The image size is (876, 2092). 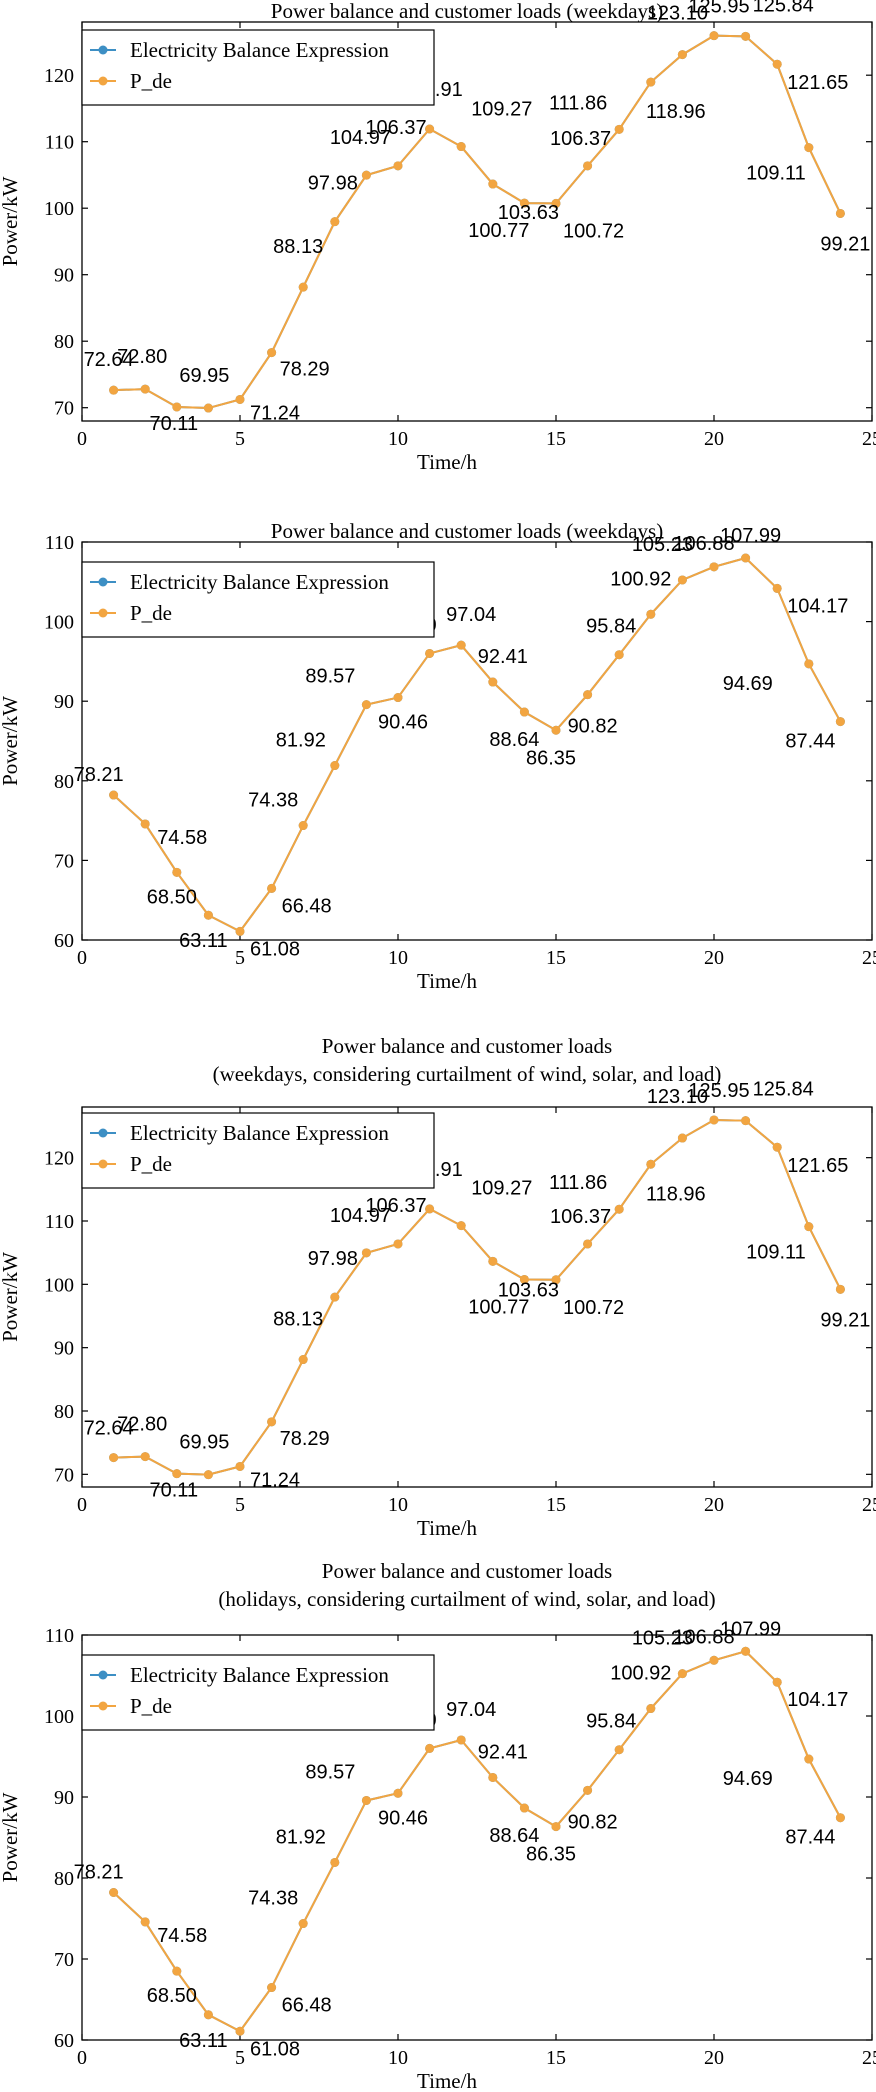 What do you see at coordinates (360, 1216) in the screenshot?
I see `data-label: 104.97` at bounding box center [360, 1216].